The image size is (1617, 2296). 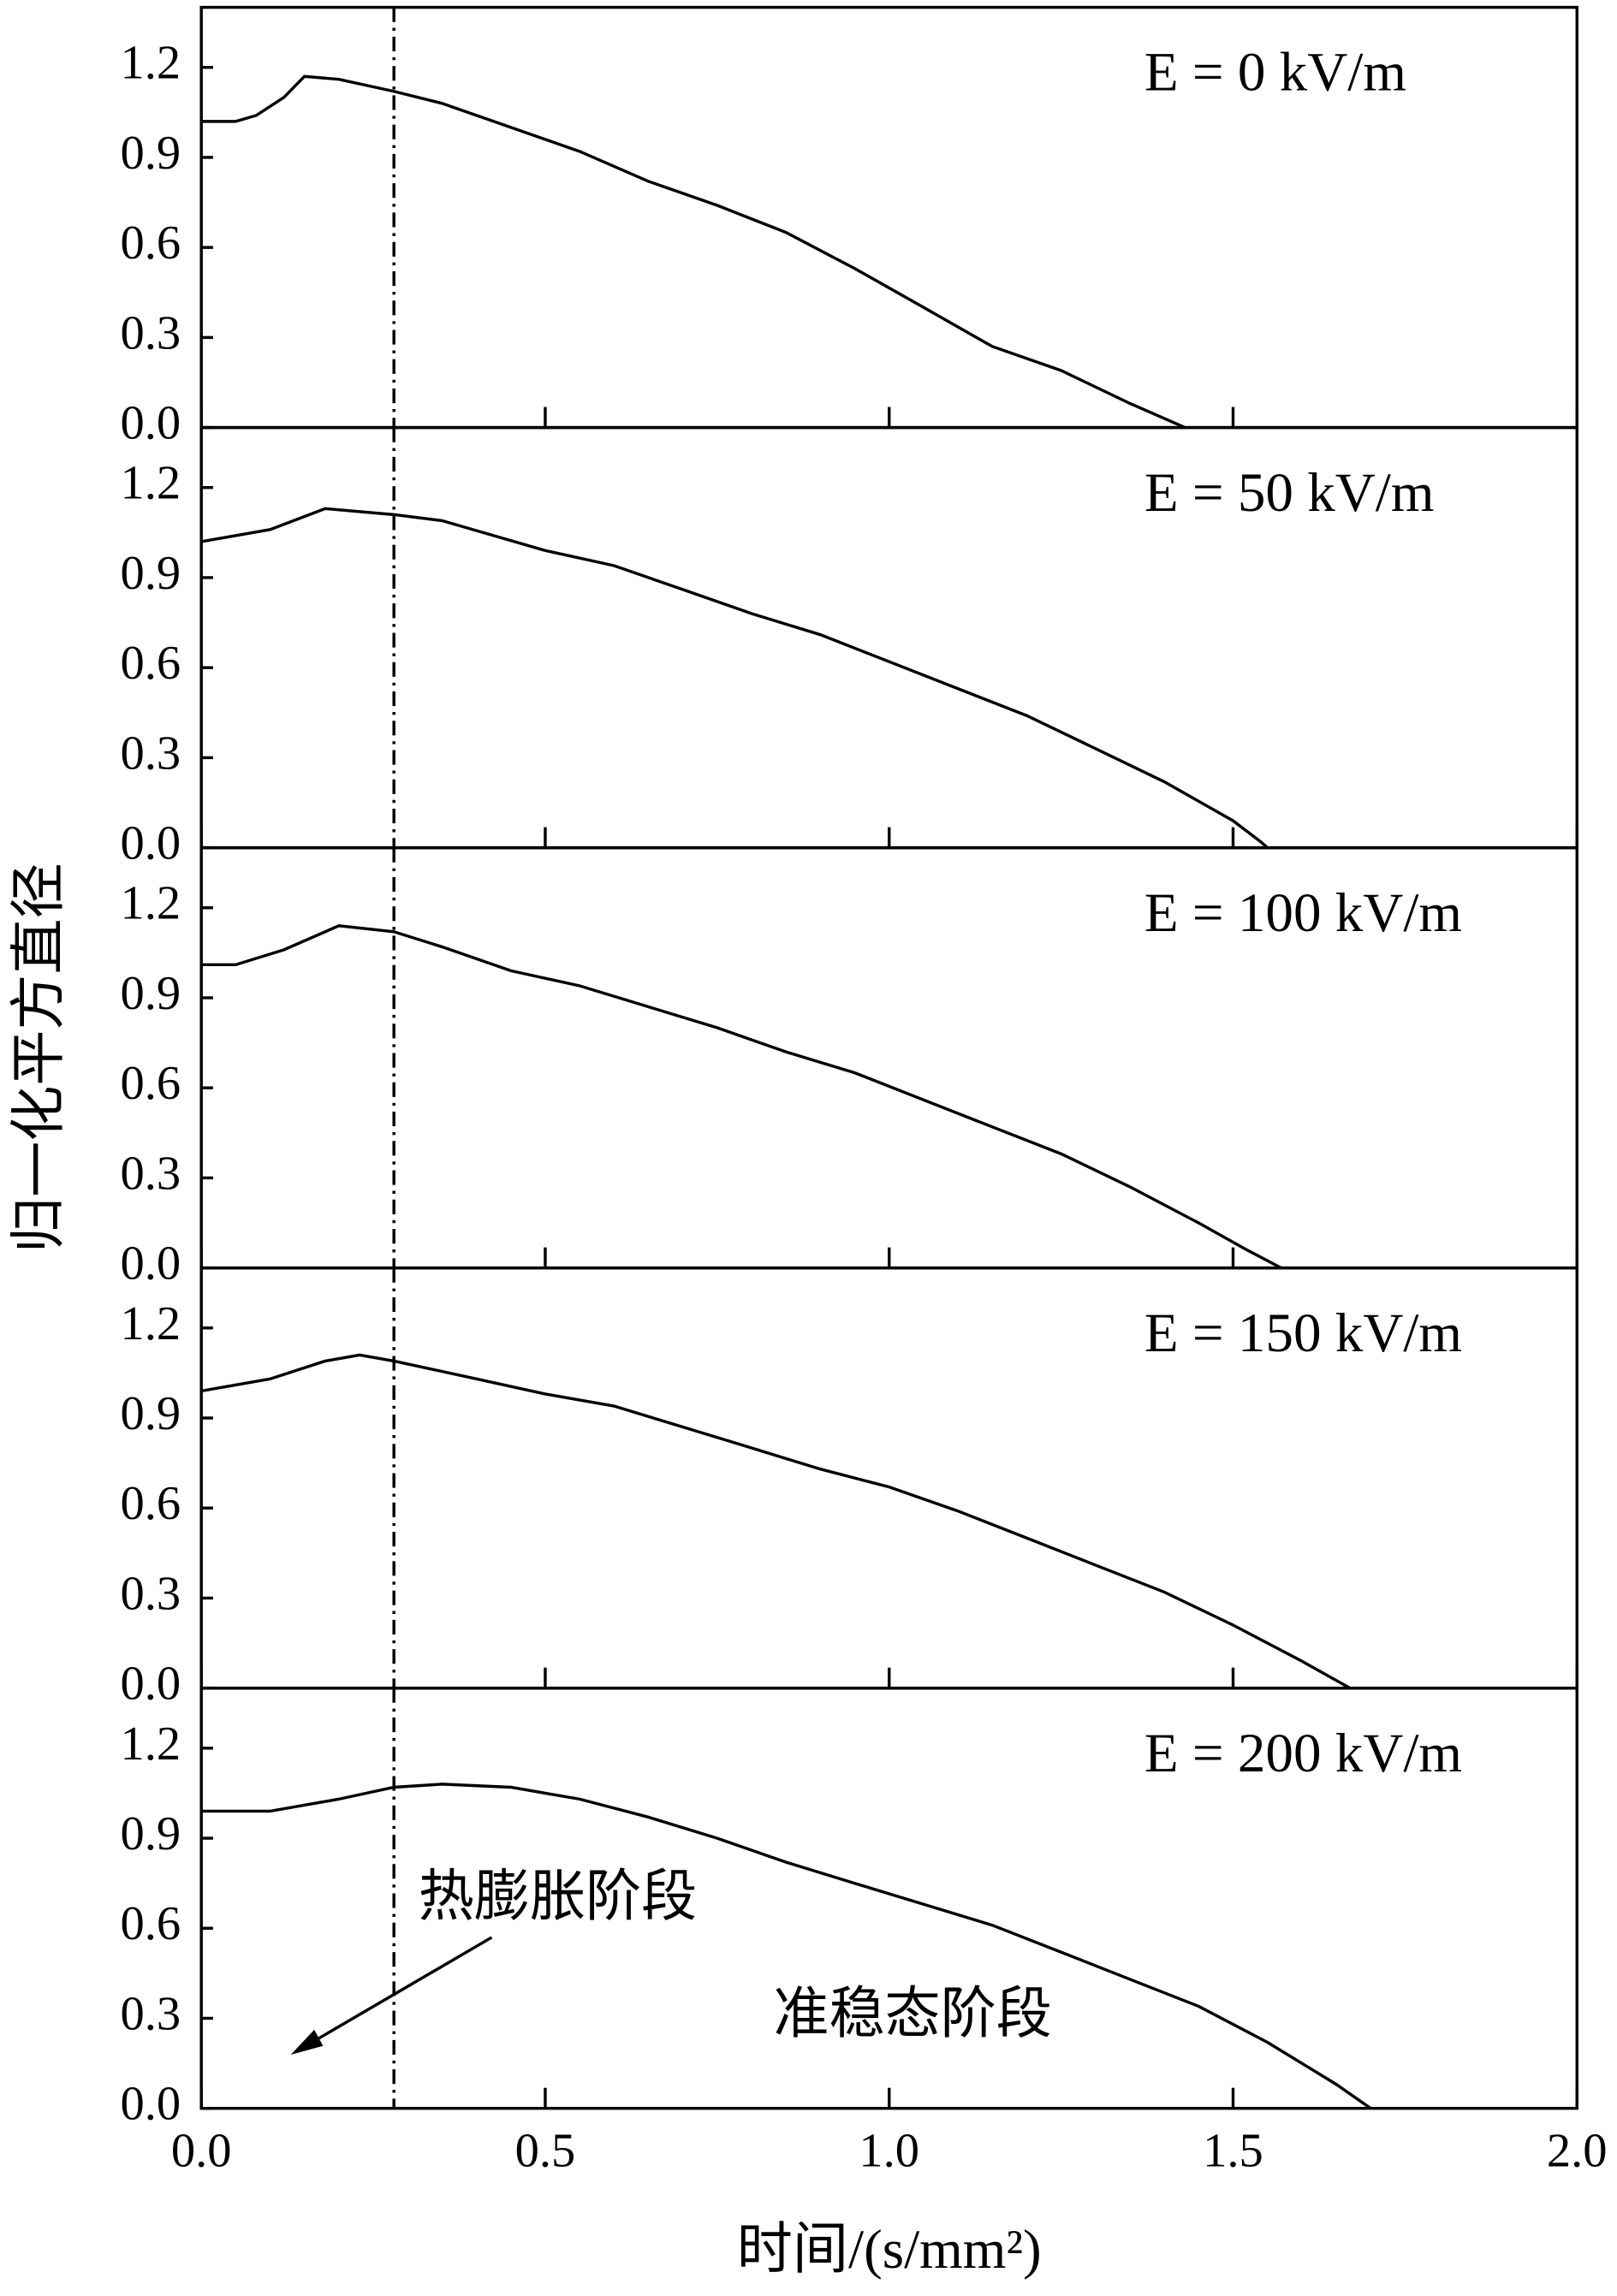 What do you see at coordinates (1275, 73) in the screenshot?
I see `panel-label: E = 0 kV/m` at bounding box center [1275, 73].